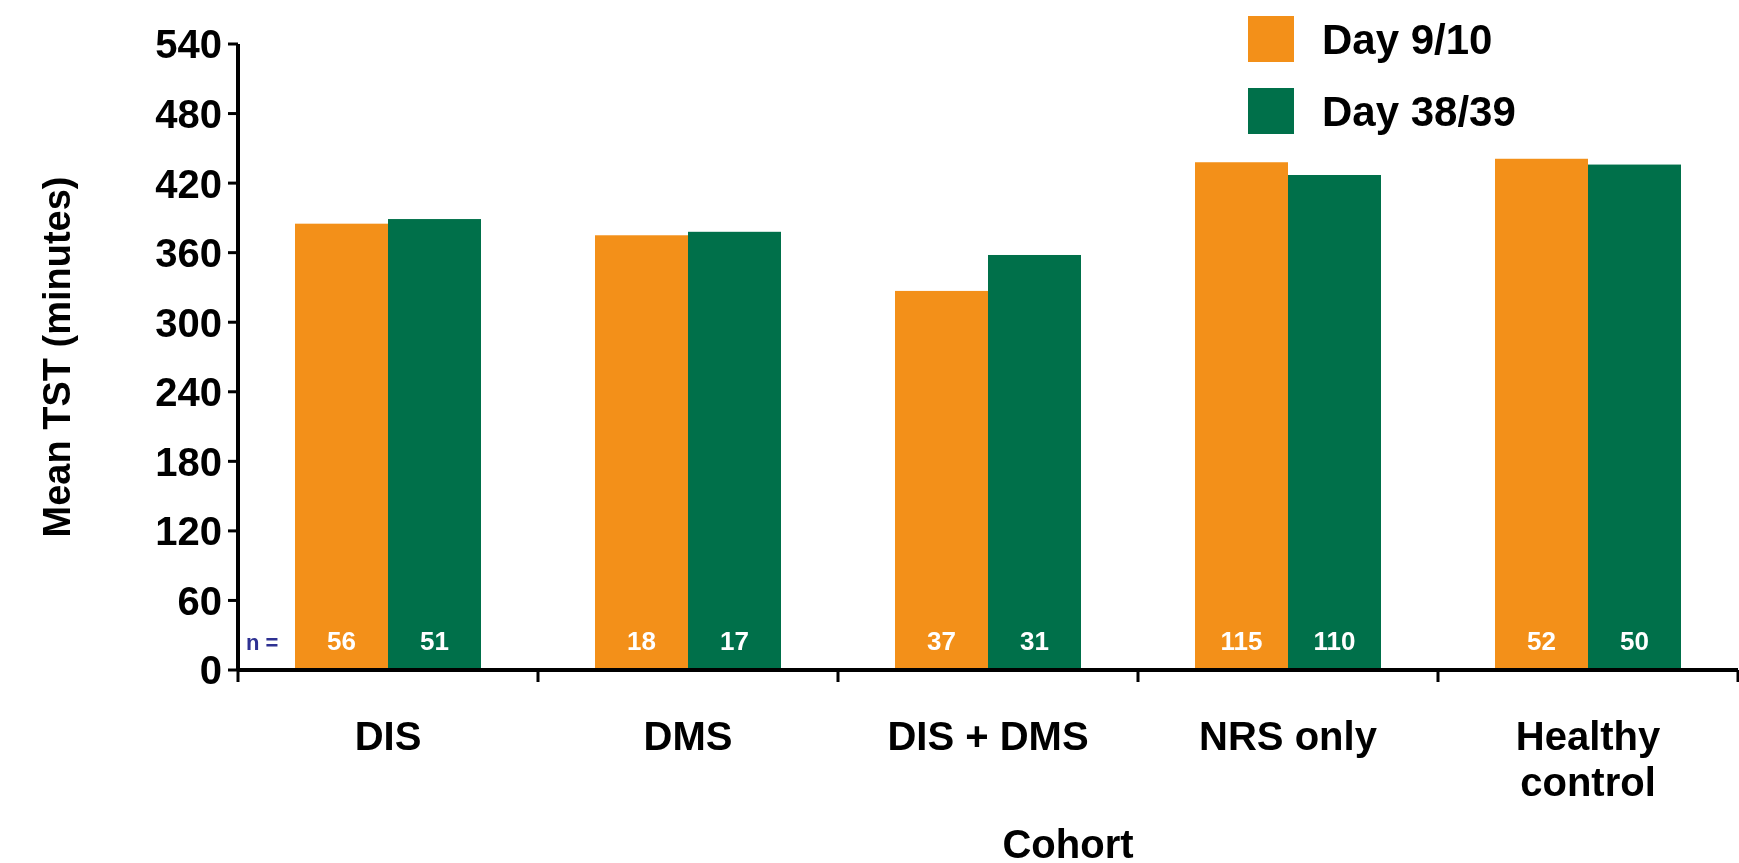  Describe the element at coordinates (388, 736) in the screenshot. I see `x-tick-label: DIS` at that location.